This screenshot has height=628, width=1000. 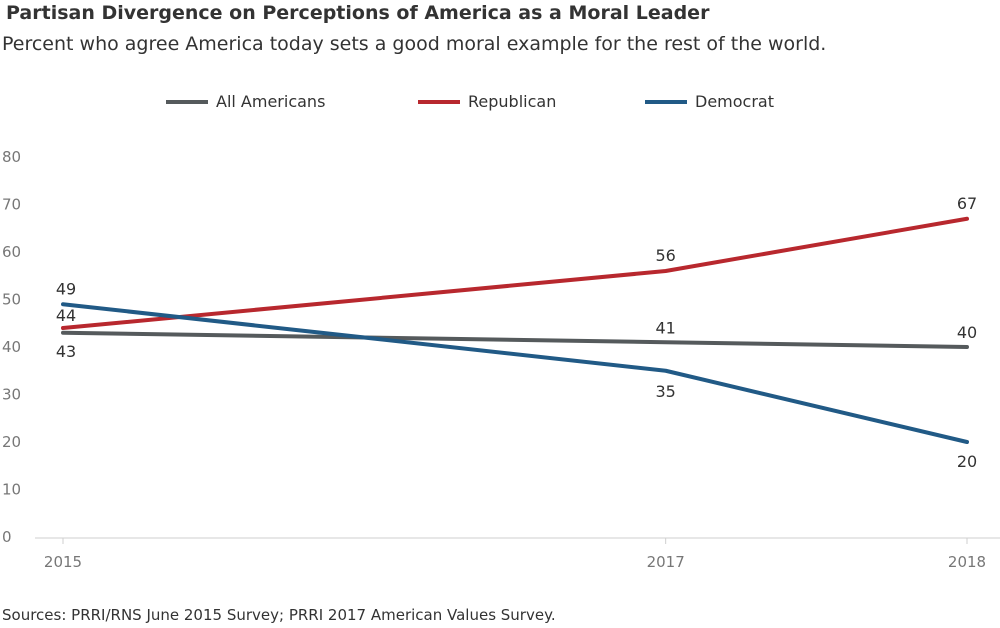 I want to click on y-tick-label: 70, so click(x=11, y=205).